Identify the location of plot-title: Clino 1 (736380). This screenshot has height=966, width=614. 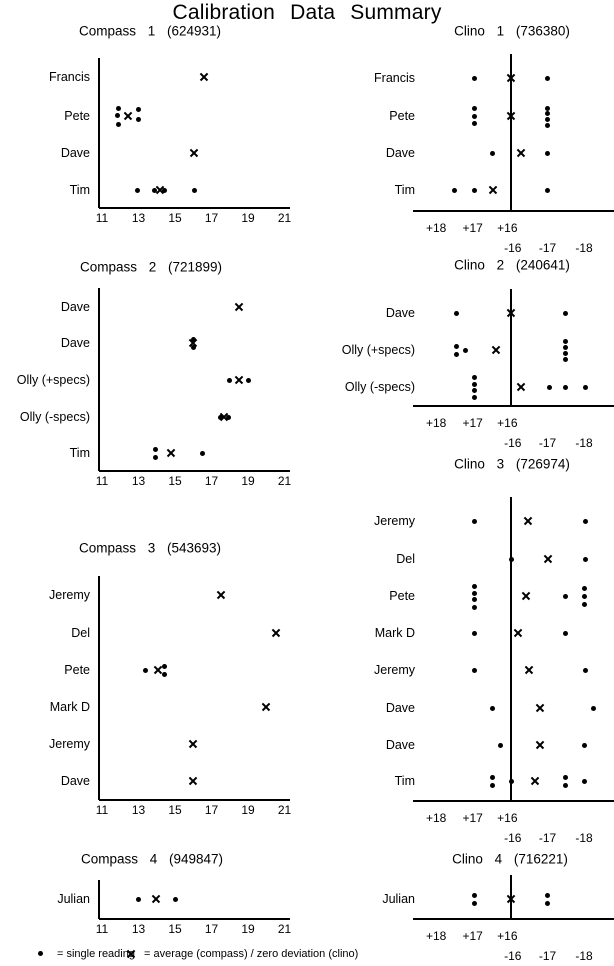
(512, 31).